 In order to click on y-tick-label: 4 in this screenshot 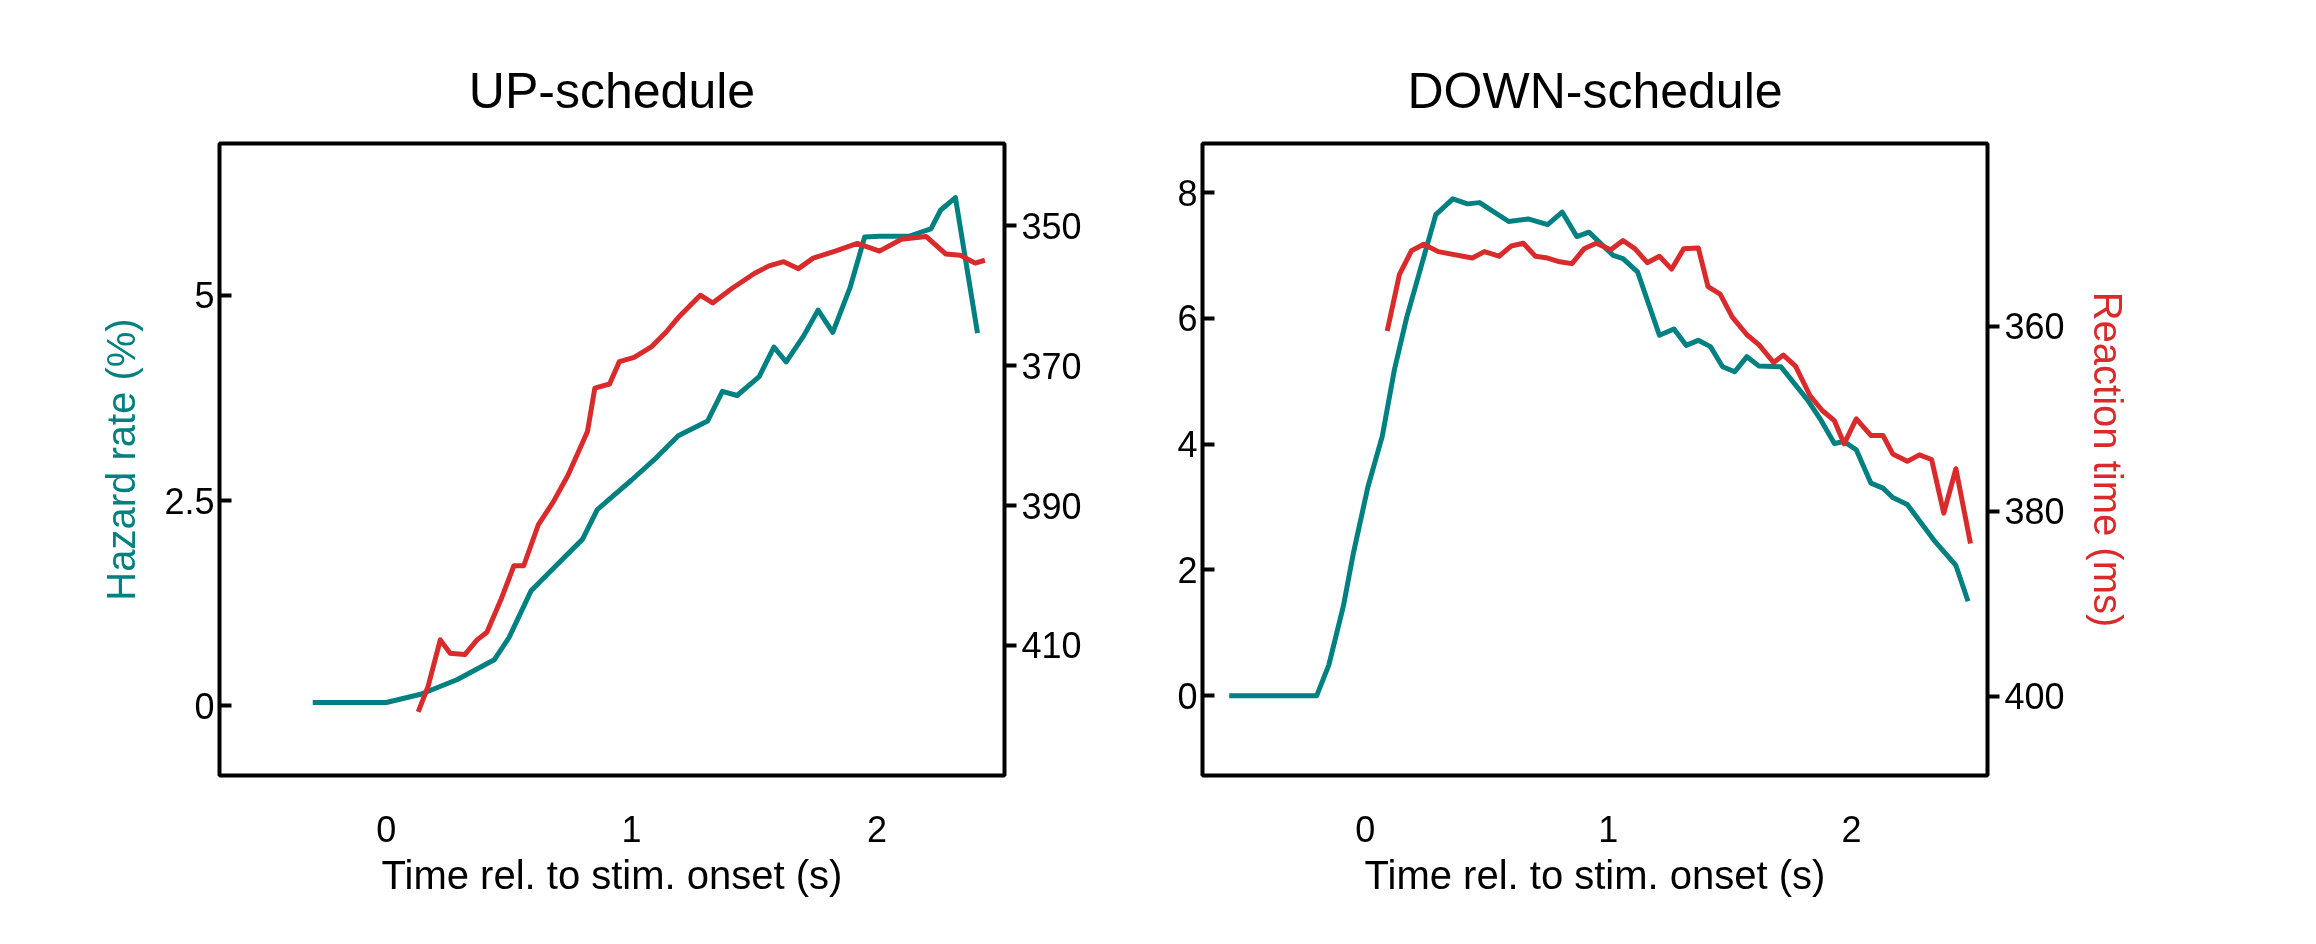, I will do `click(1187, 445)`.